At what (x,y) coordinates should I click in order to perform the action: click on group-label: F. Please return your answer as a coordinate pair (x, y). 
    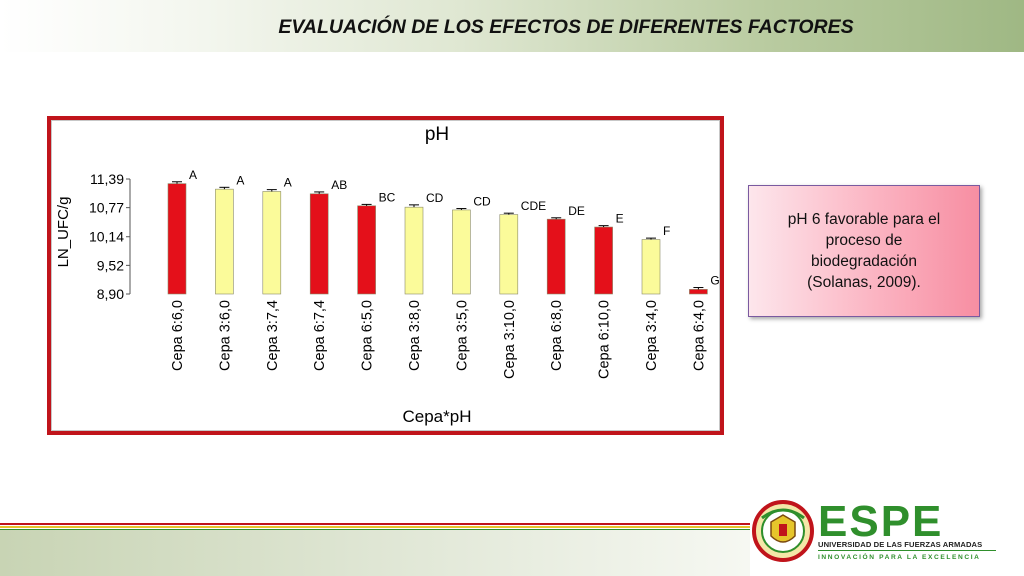
    Looking at the image, I should click on (666, 231).